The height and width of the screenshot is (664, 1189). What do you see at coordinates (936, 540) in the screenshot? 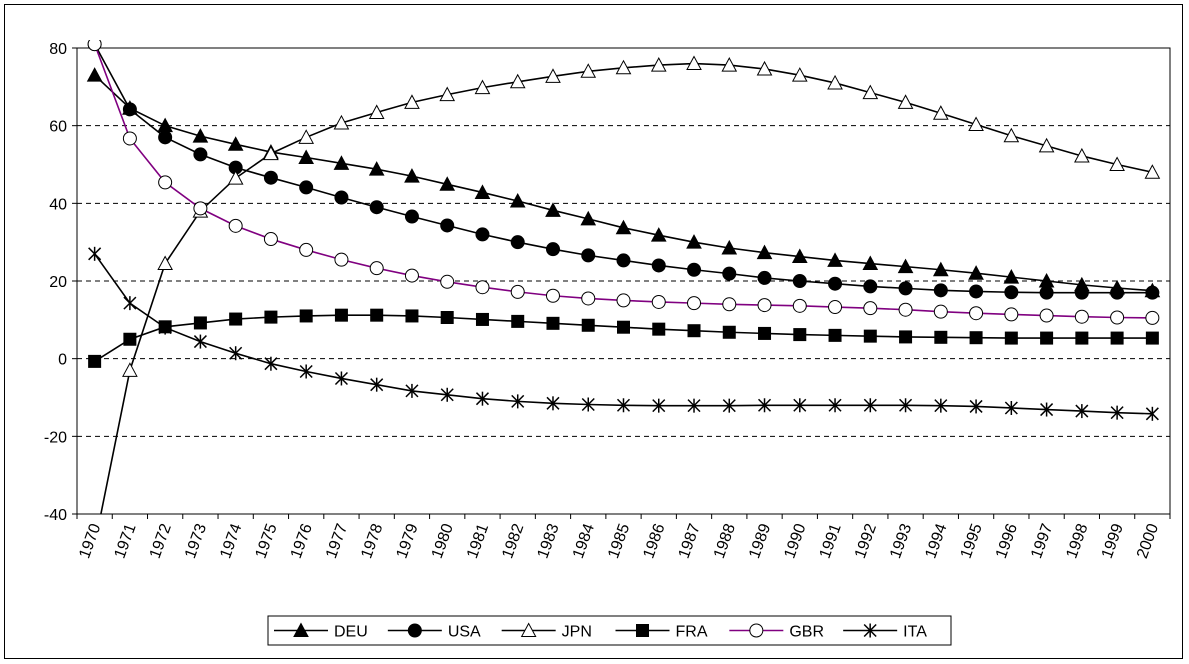
I see `x-tick-label: 1994` at bounding box center [936, 540].